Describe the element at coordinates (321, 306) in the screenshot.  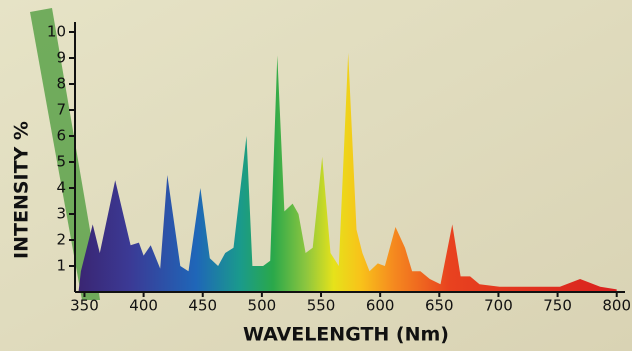
I see `x-tick-label: 550` at that location.